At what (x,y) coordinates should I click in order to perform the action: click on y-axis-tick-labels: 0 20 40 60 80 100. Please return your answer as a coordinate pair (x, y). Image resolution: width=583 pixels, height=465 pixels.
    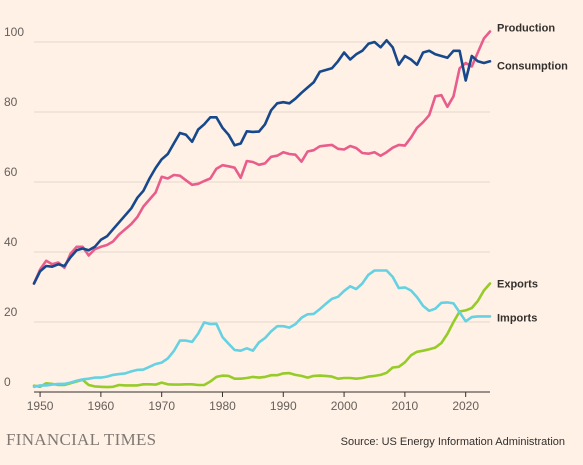
    Looking at the image, I should click on (14, 207).